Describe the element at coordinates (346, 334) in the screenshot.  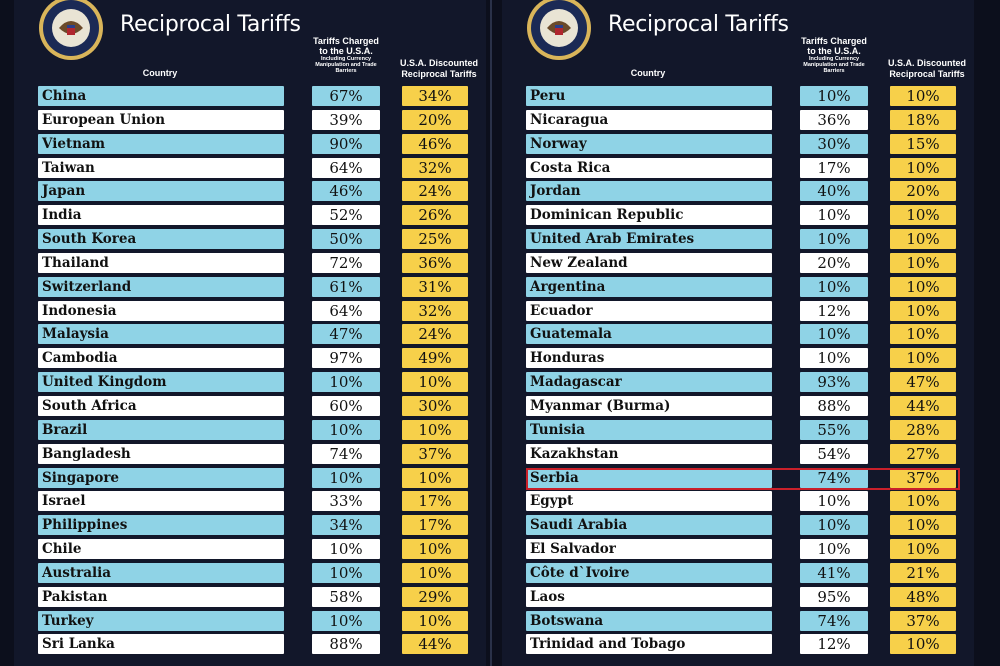
I see `charged-cell: 47%` at that location.